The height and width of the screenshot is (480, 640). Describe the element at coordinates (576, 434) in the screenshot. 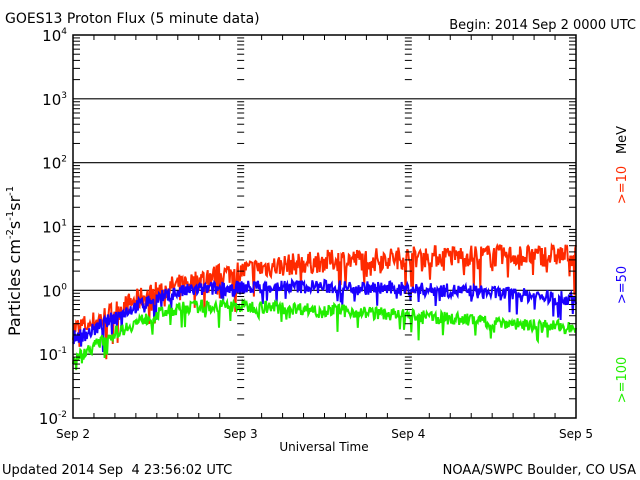

I see `x-tick-label: Sep 5` at that location.